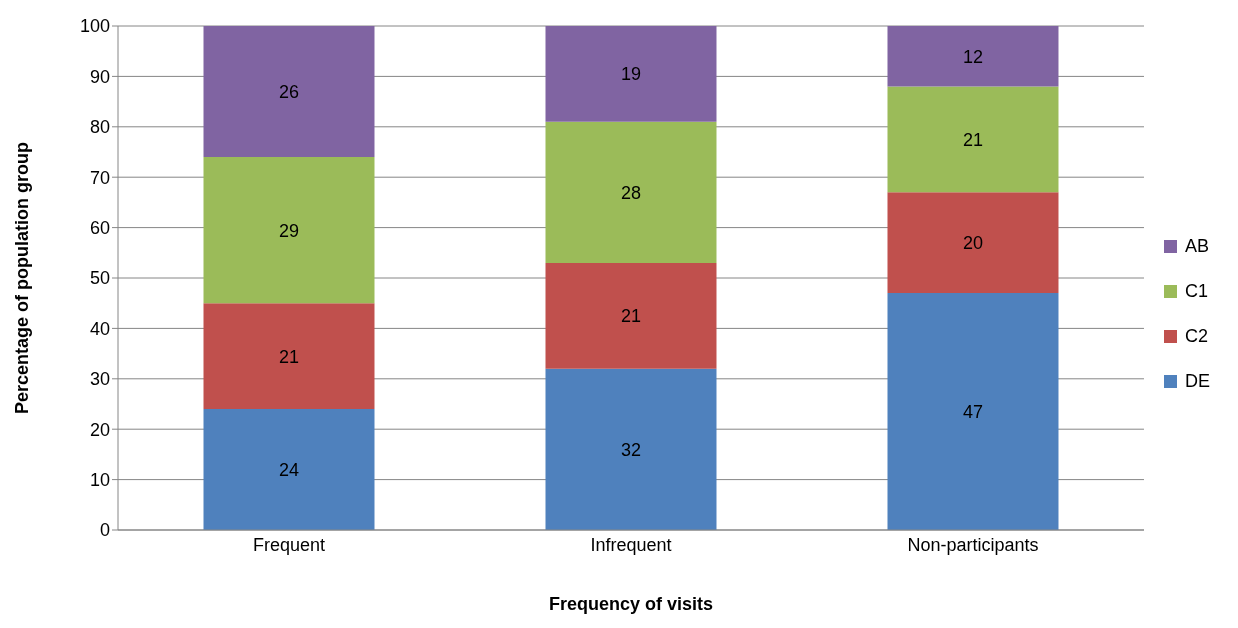 This screenshot has width=1238, height=628. Describe the element at coordinates (99, 429) in the screenshot. I see `y-tick-label: 20` at that location.